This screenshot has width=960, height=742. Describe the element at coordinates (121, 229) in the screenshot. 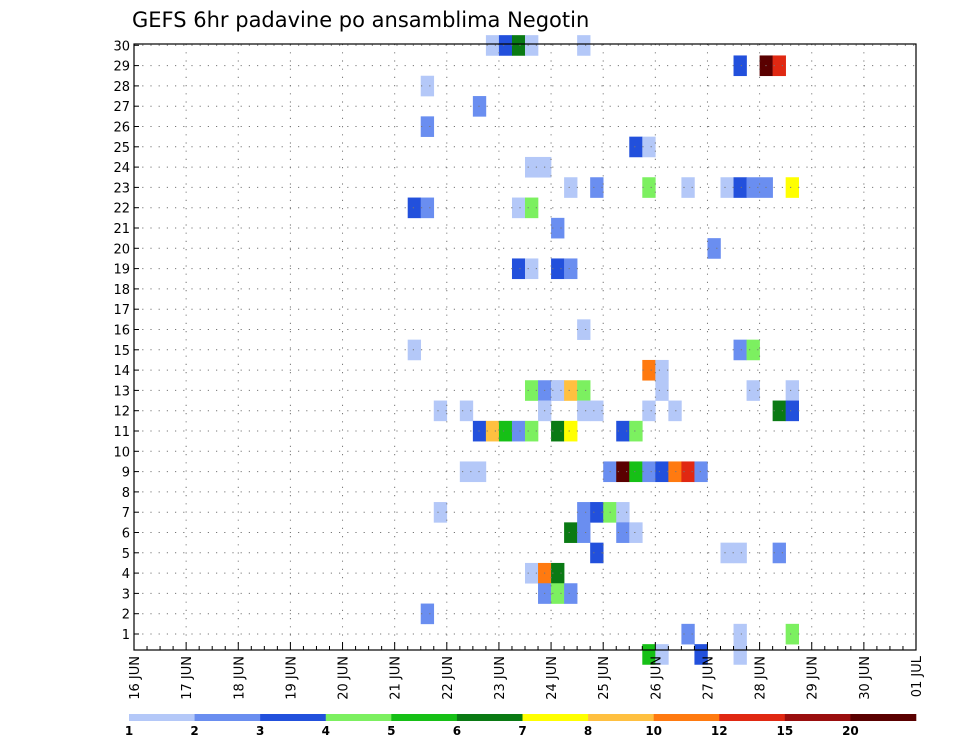

I see `y-tick-label: 21` at that location.